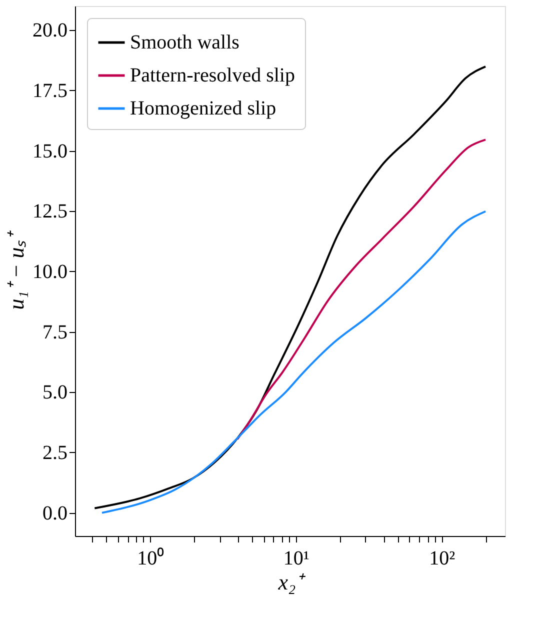  I want to click on x-tick-label: 10², so click(442, 559).